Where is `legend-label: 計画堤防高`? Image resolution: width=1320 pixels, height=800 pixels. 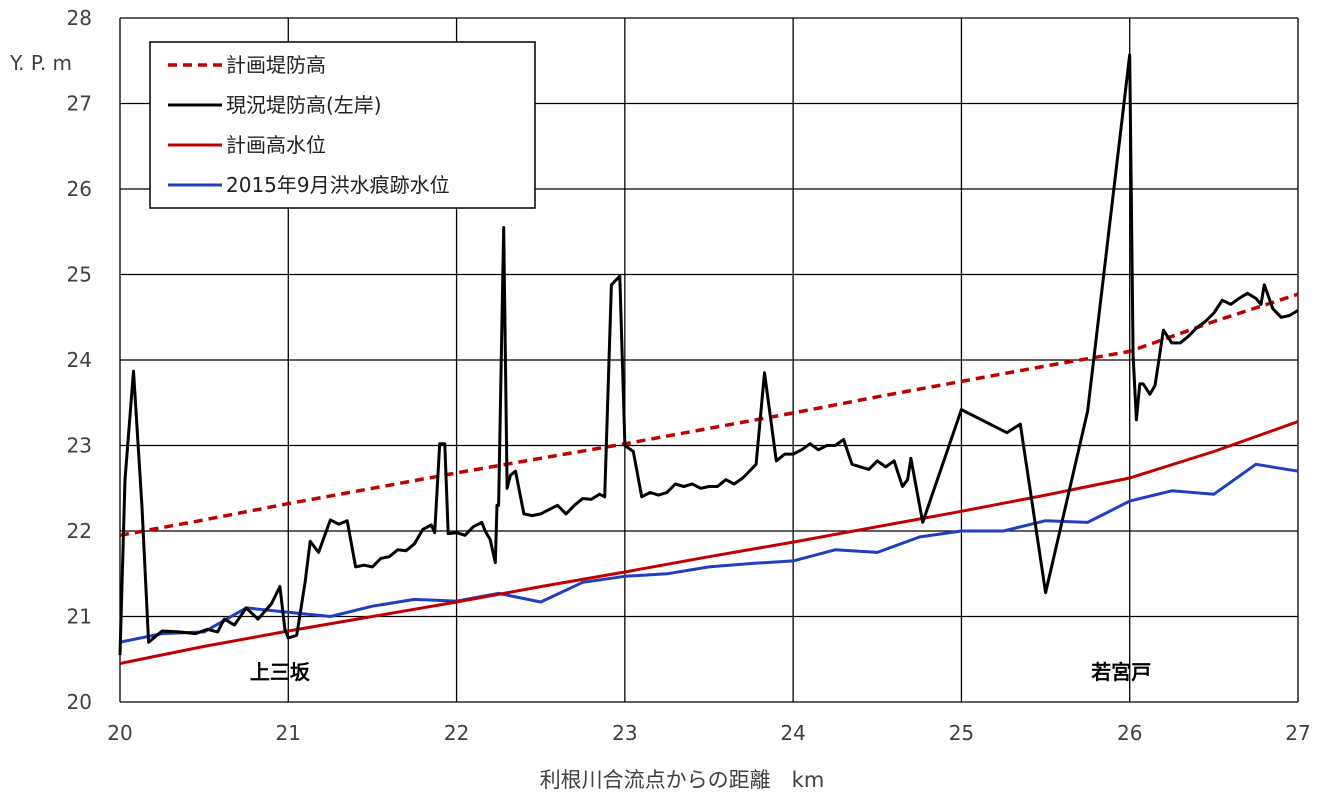 legend-label: 計画堤防高 is located at coordinates (276, 65).